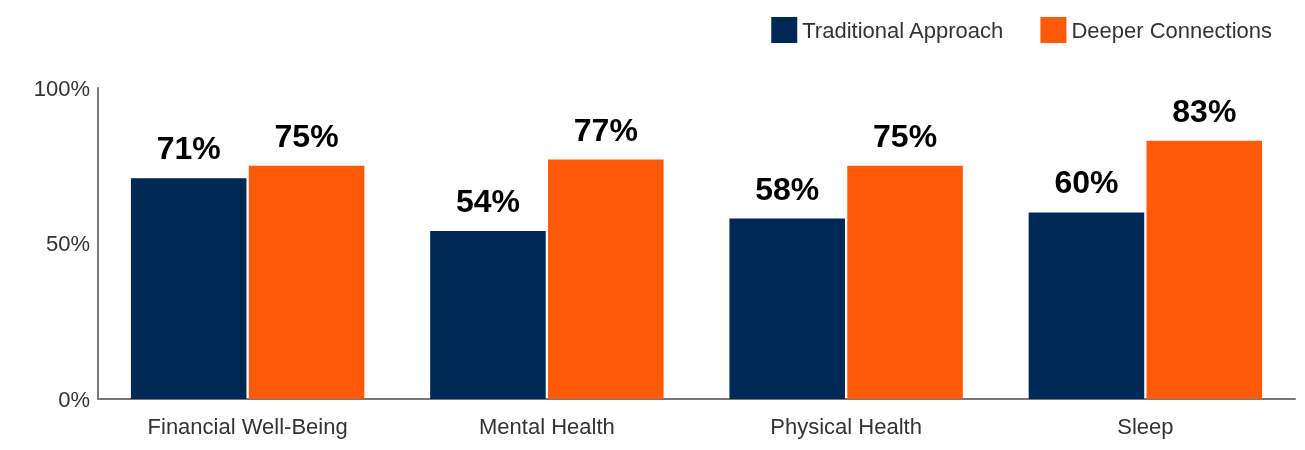  What do you see at coordinates (1145, 426) in the screenshot?
I see `x-tick-label: Sleep` at bounding box center [1145, 426].